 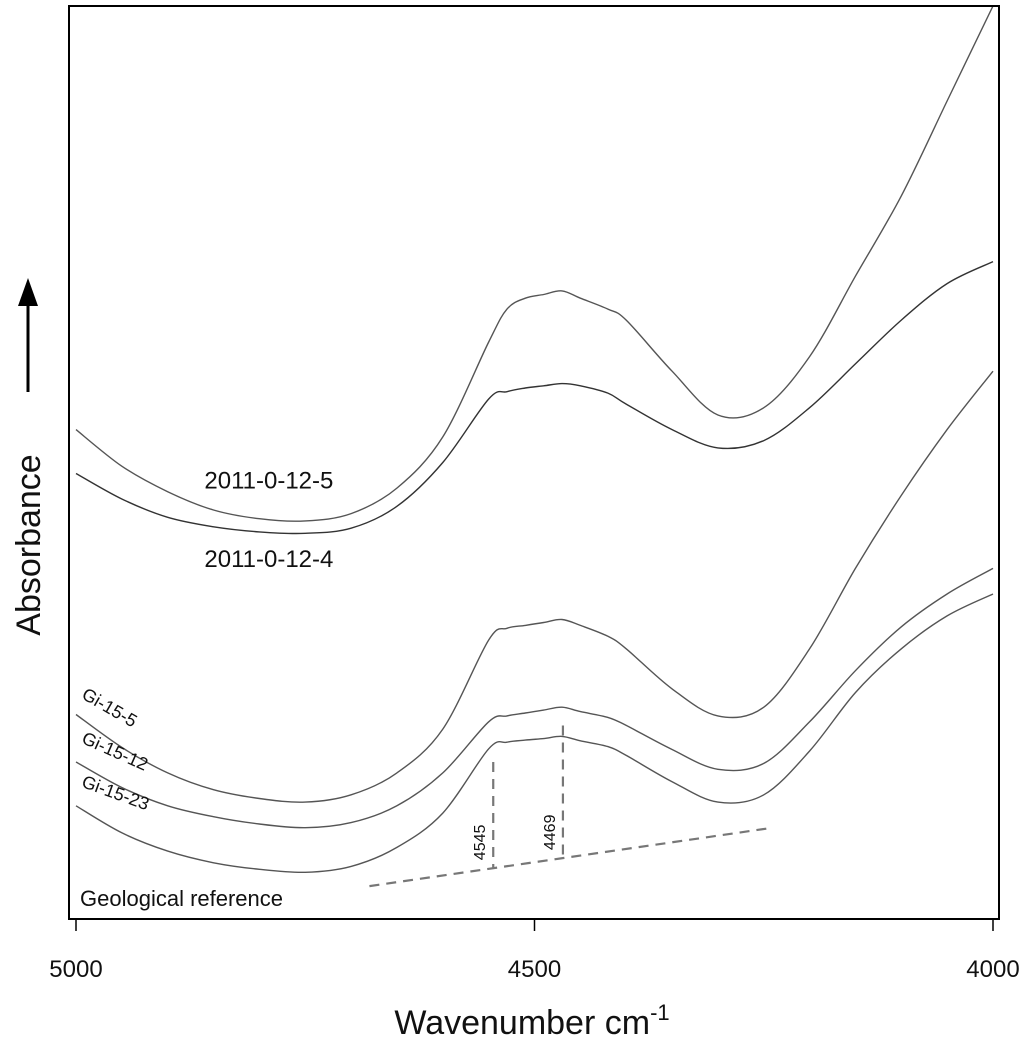 I want to click on marker-label-4545: 4545, so click(x=480, y=843).